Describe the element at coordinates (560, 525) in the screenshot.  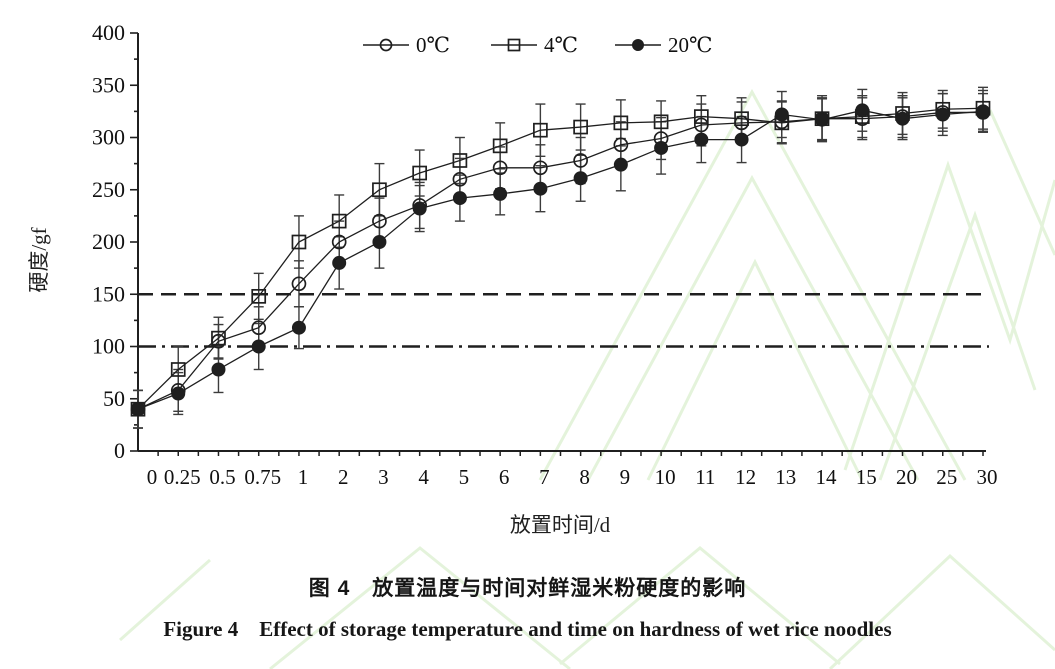
I see `x-axis-title: 放置时间/d` at that location.